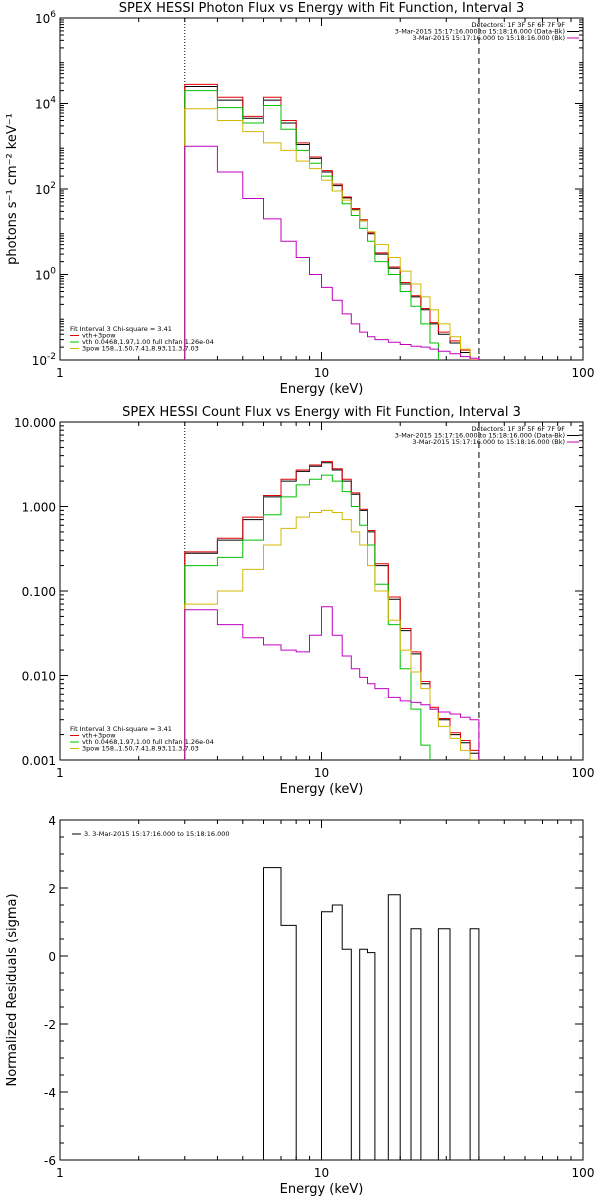 The height and width of the screenshot is (1200, 600). I want to click on y-axis-label: photons s⁻¹ cm⁻² keV⁻¹, so click(12, 189).